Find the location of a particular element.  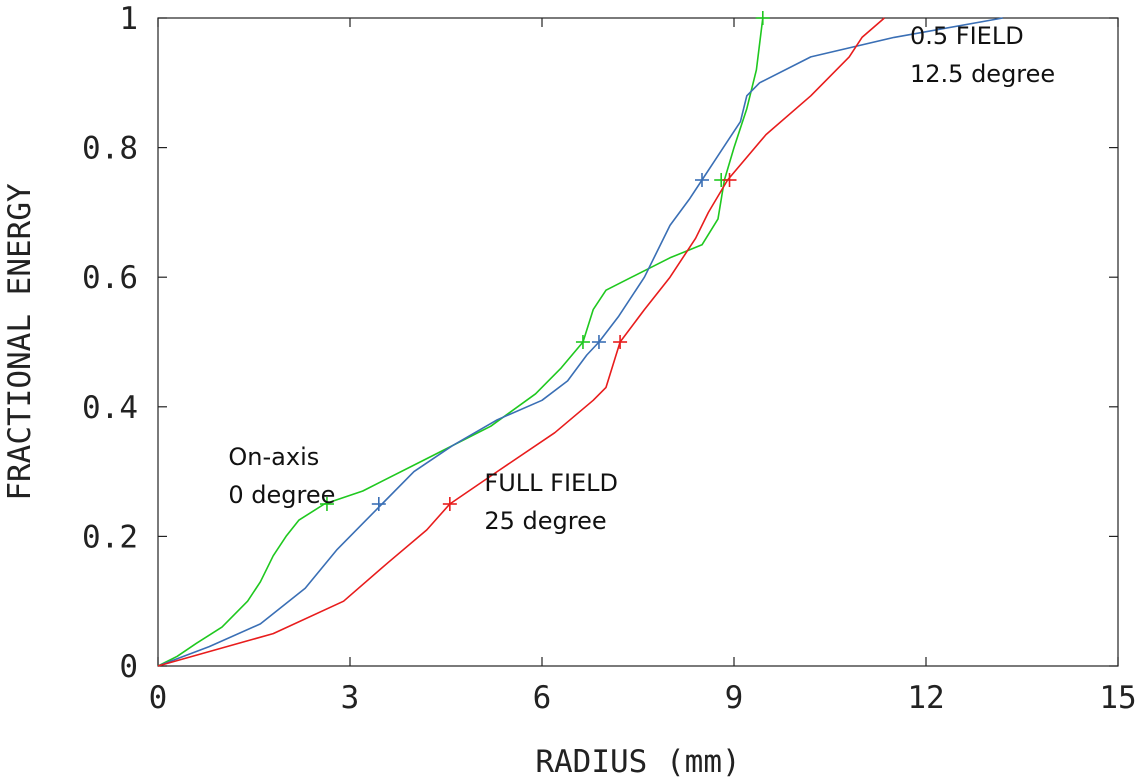

y-tick-label: 0 is located at coordinates (128, 667).